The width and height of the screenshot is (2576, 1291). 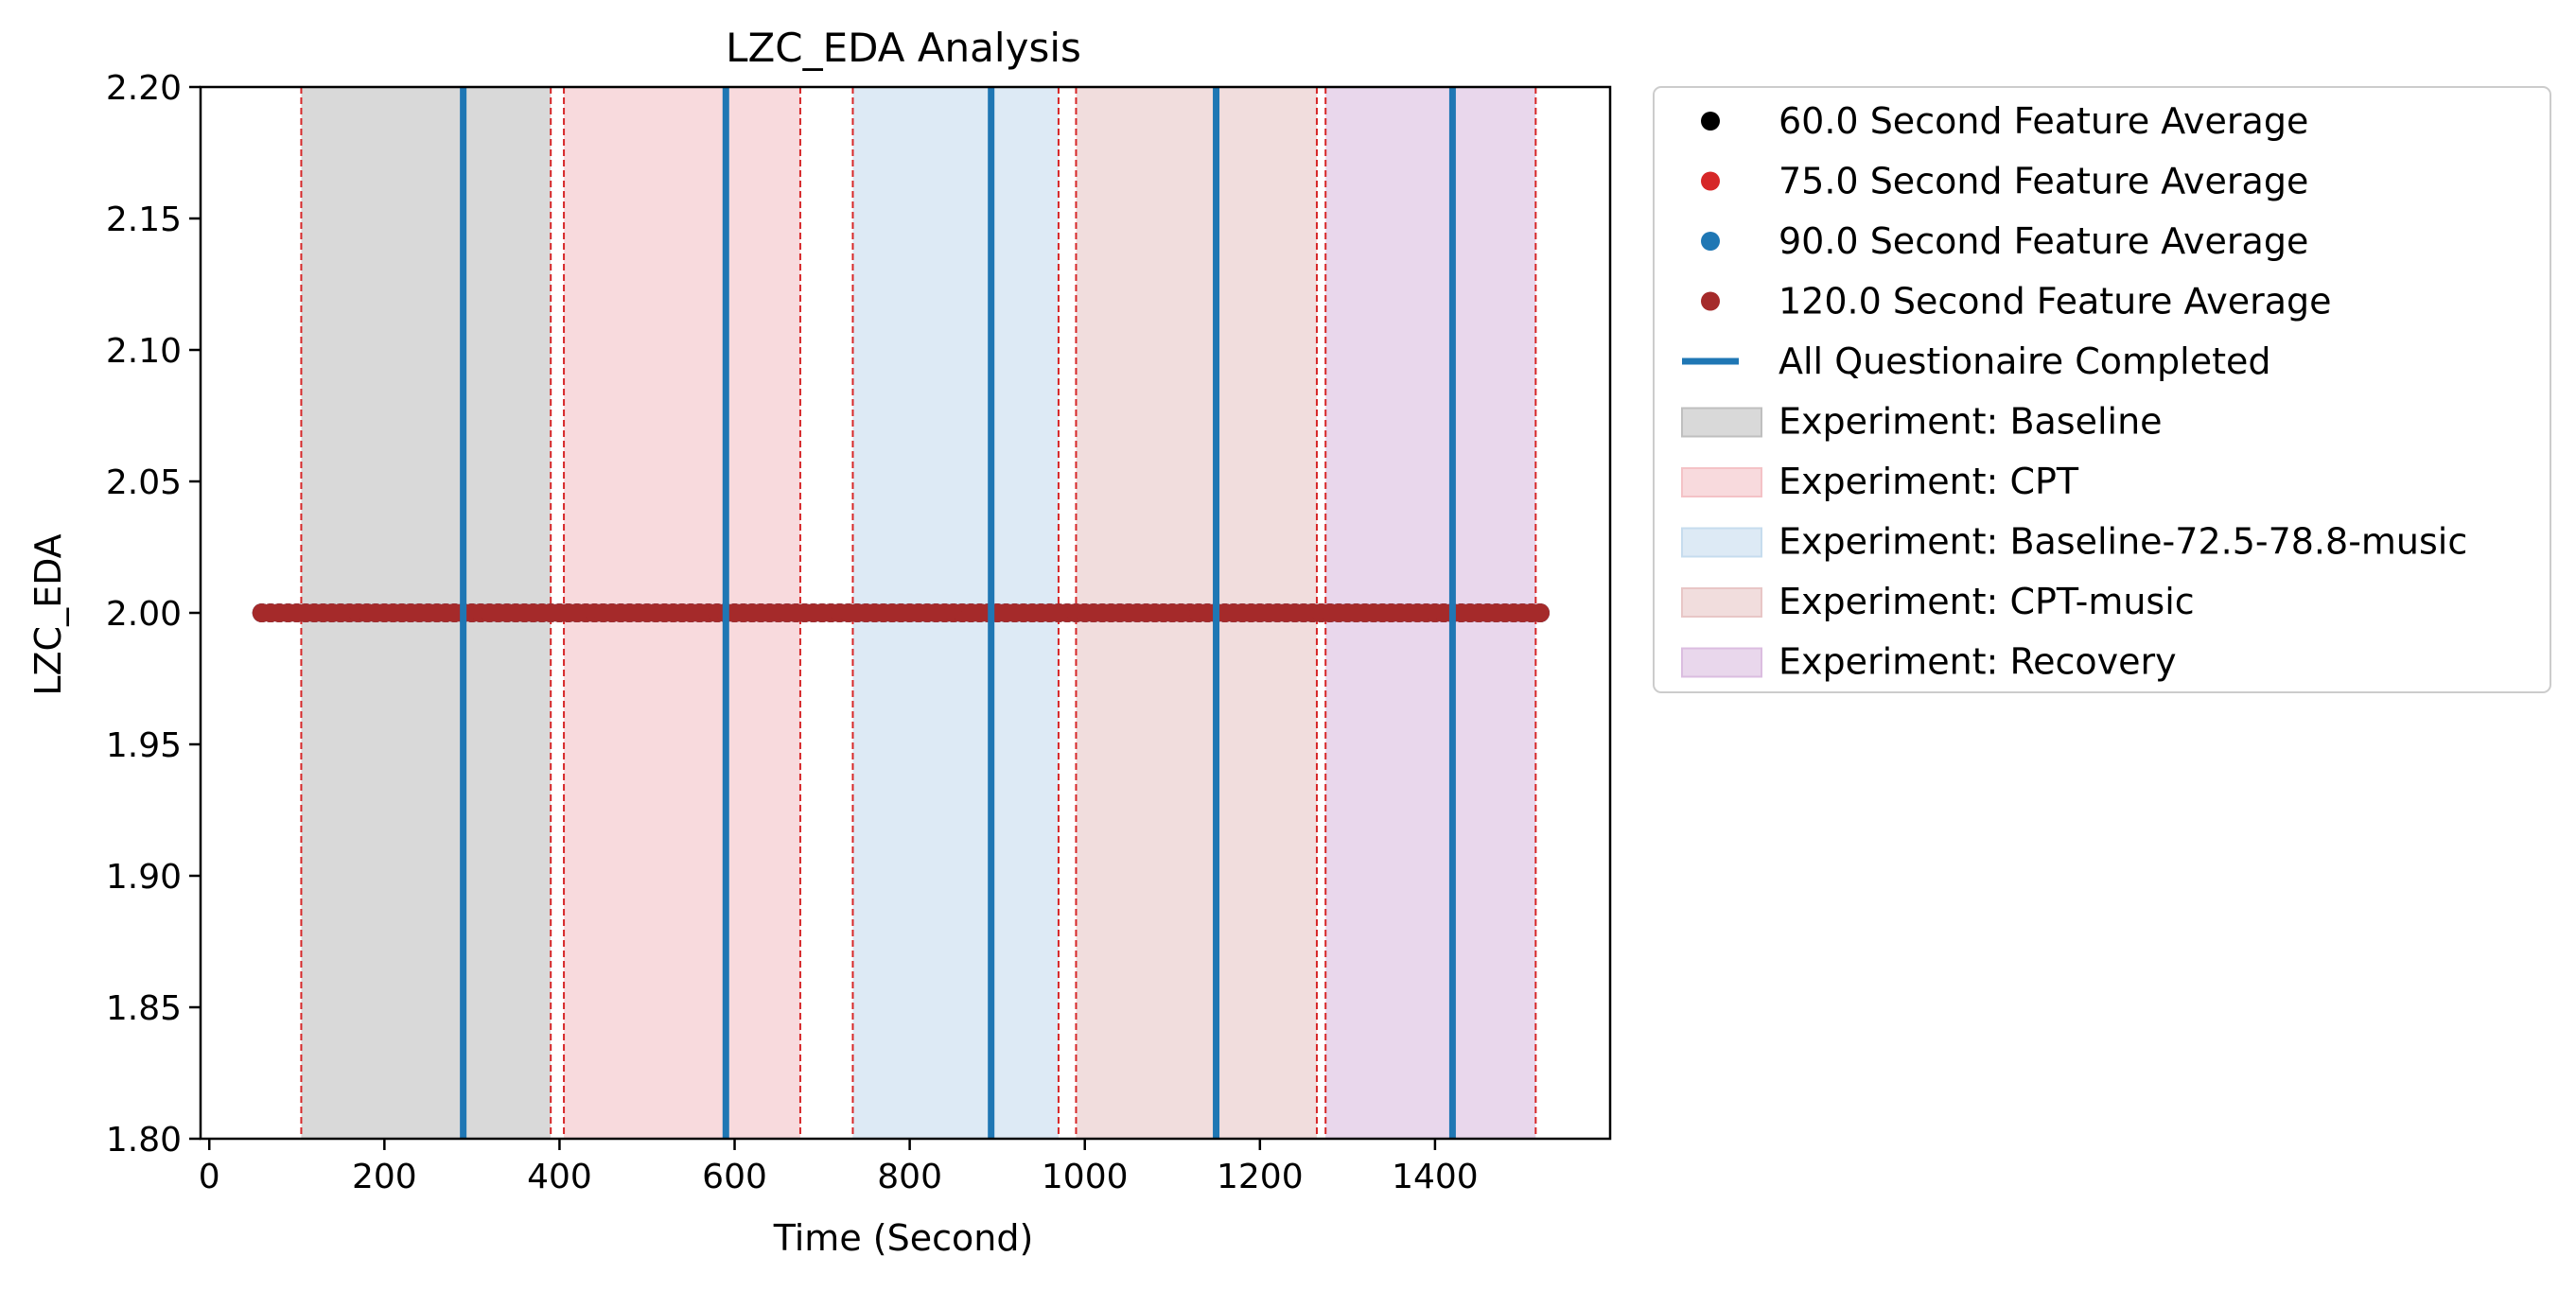 What do you see at coordinates (2043, 181) in the screenshot?
I see `legend-label: 75.0 Second Feature Average` at bounding box center [2043, 181].